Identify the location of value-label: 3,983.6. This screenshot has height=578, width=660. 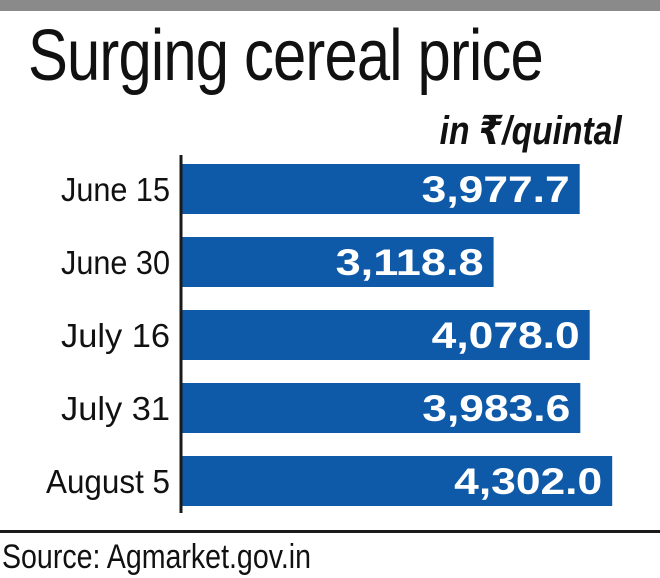
(496, 408).